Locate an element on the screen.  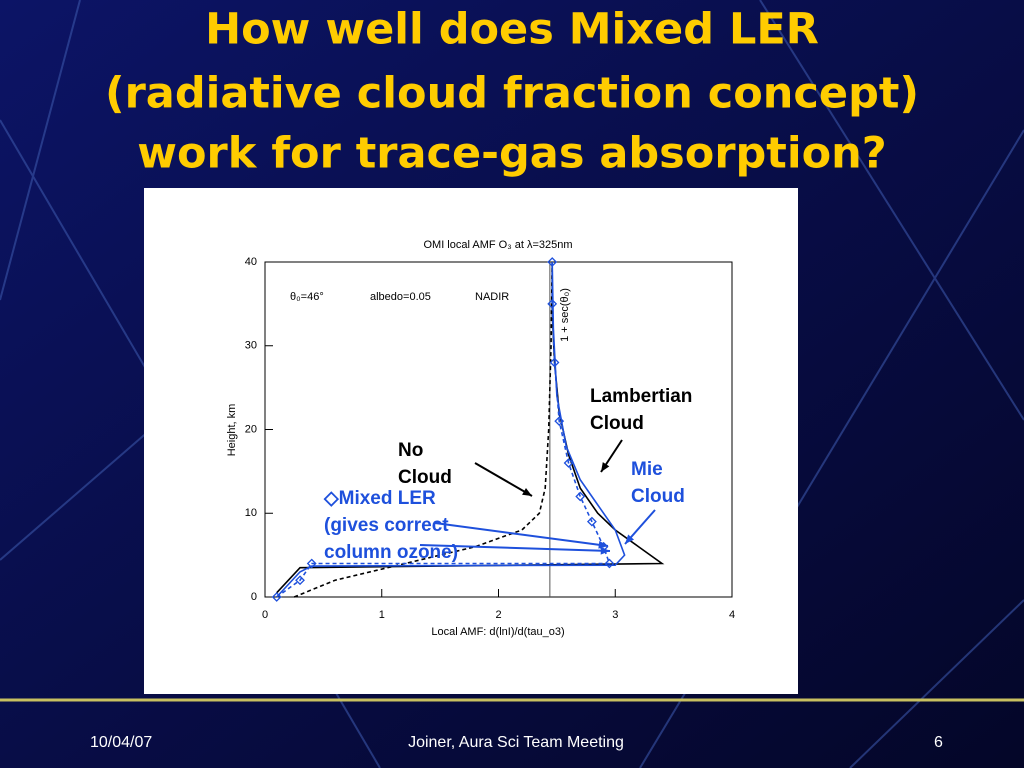
y-tick-label: 10 is located at coordinates (251, 513).